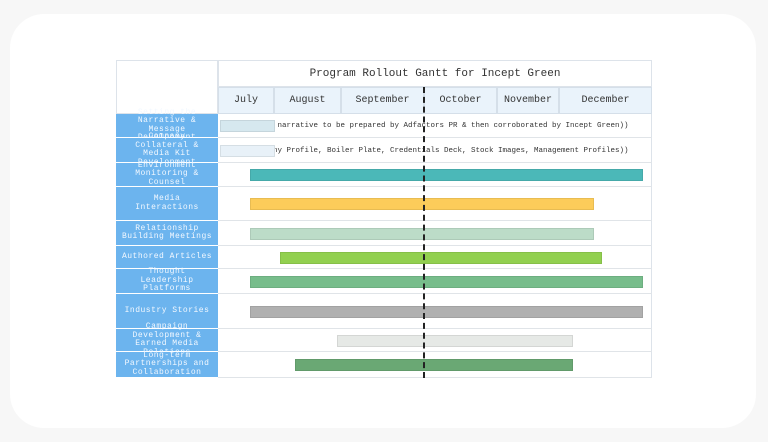 The width and height of the screenshot is (768, 442). What do you see at coordinates (167, 364) in the screenshot?
I see `task-label: Long-term Partnerships and Collaboration` at bounding box center [167, 364].